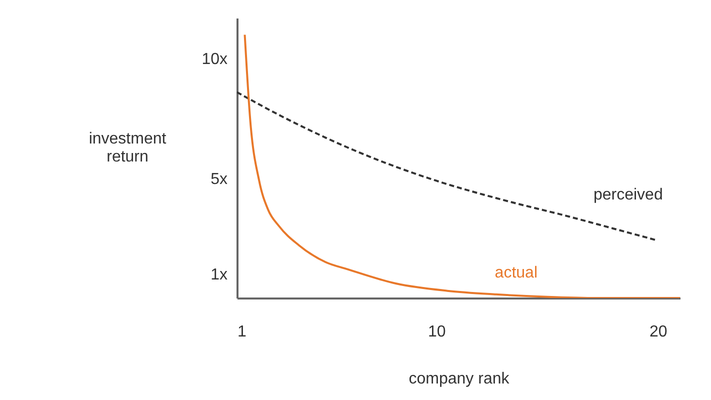  I want to click on series-label: actual, so click(516, 273).